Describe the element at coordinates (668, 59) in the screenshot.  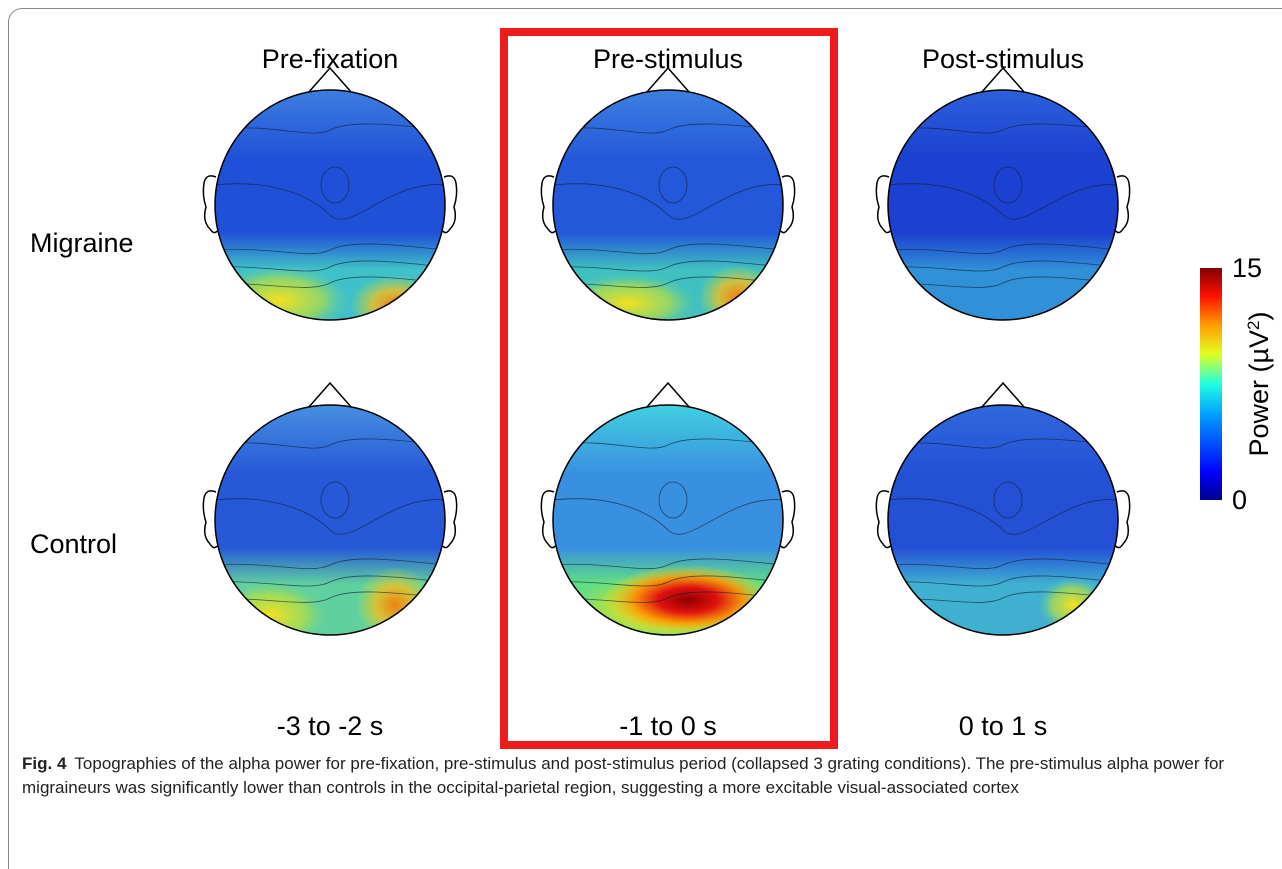
I see `column-title: Pre-stimulus` at that location.